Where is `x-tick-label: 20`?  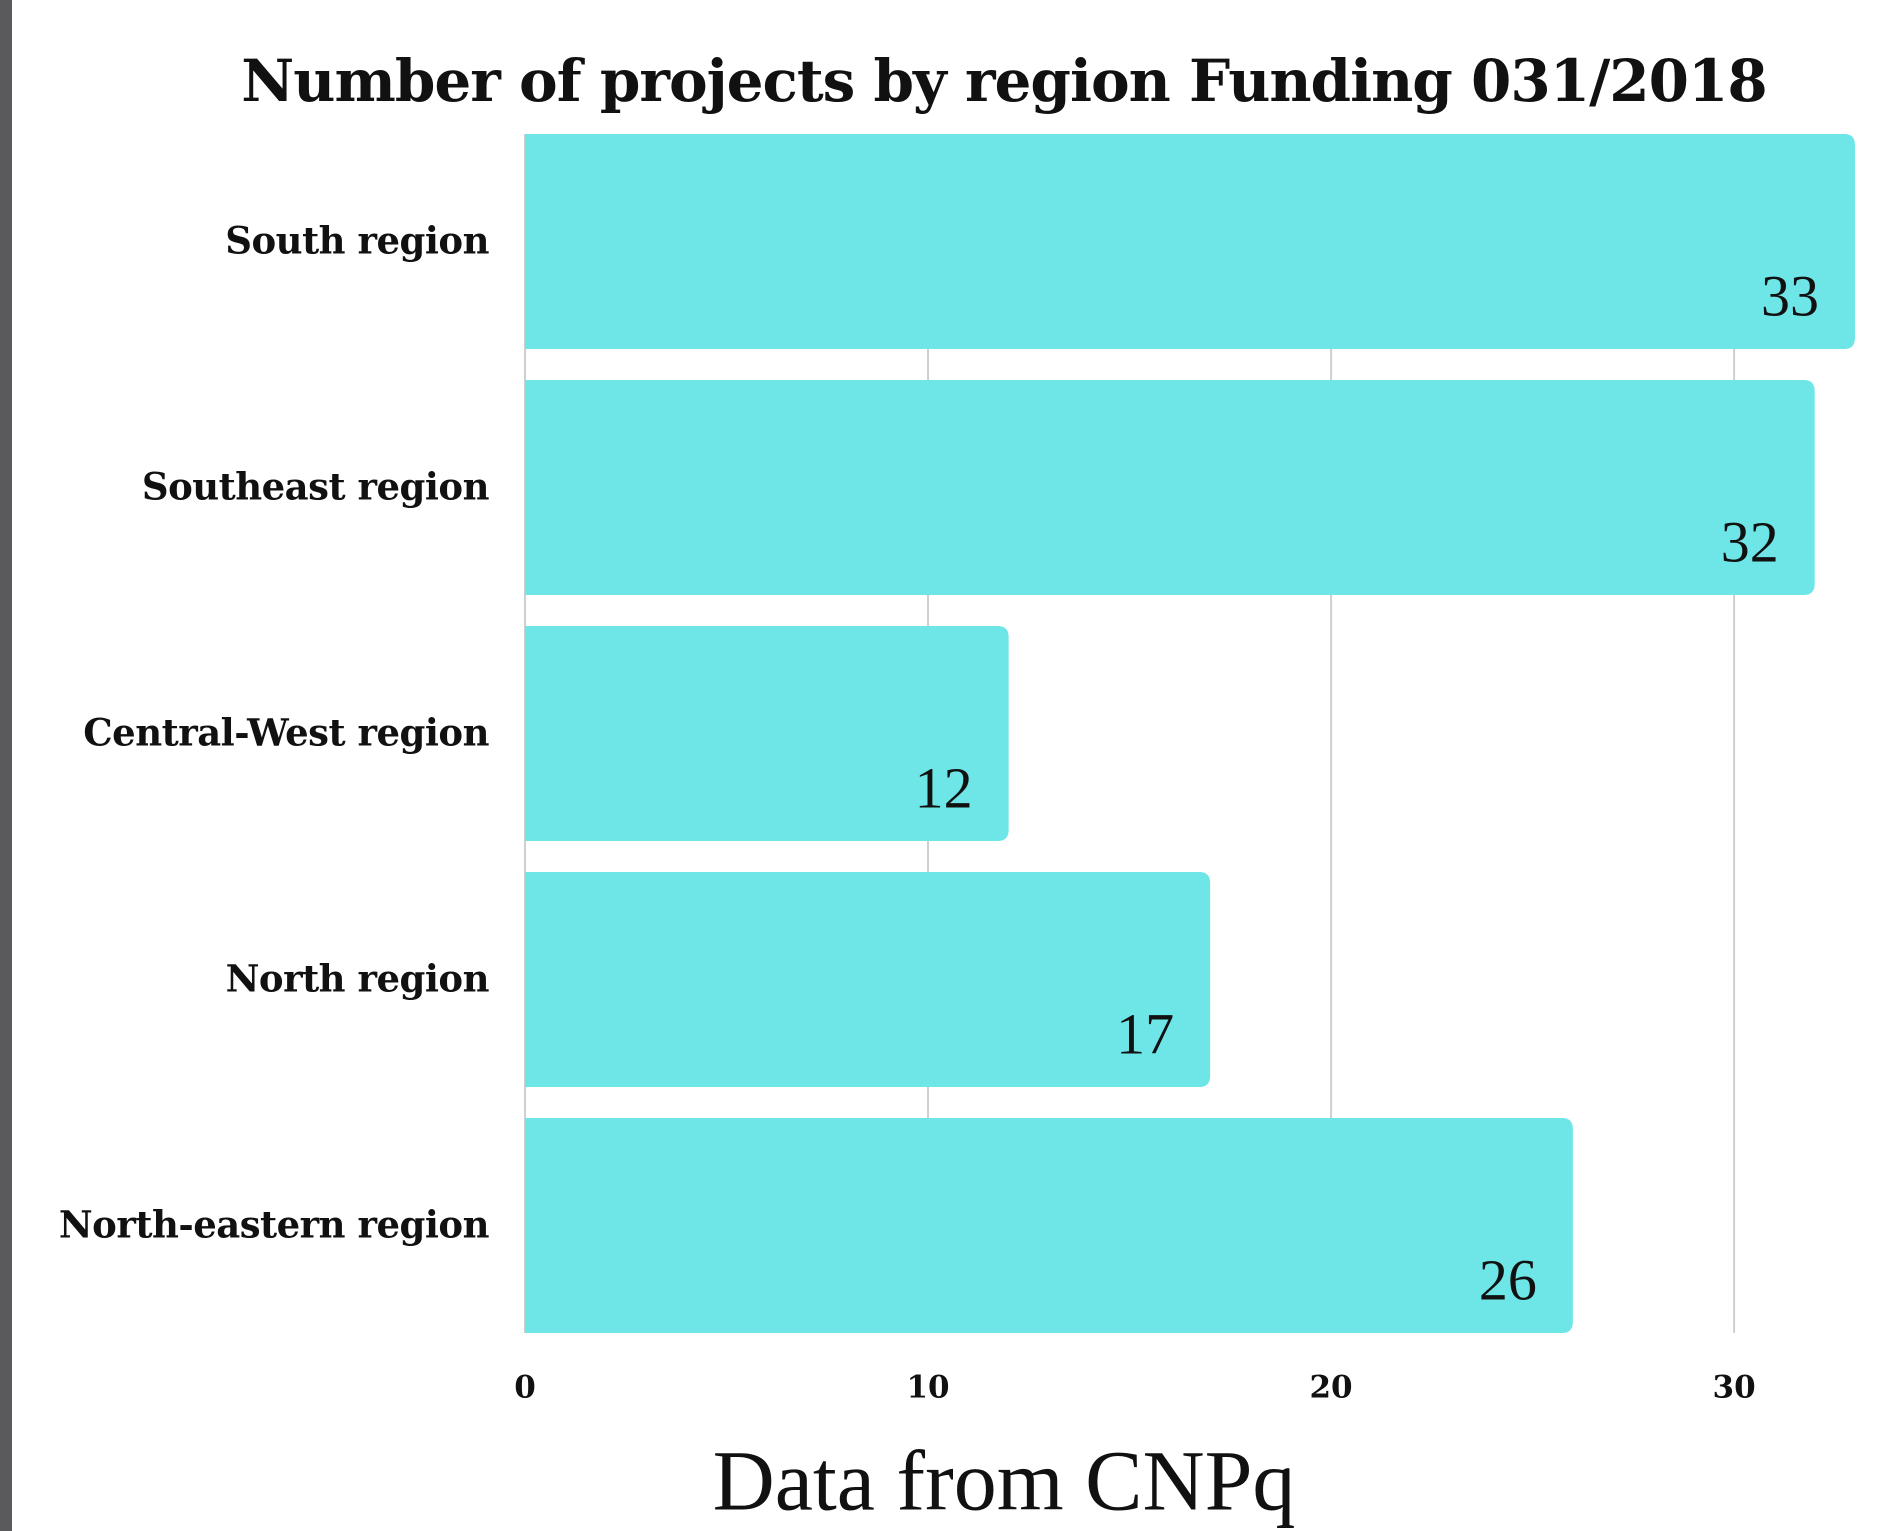
x-tick-label: 20 is located at coordinates (1330, 1388).